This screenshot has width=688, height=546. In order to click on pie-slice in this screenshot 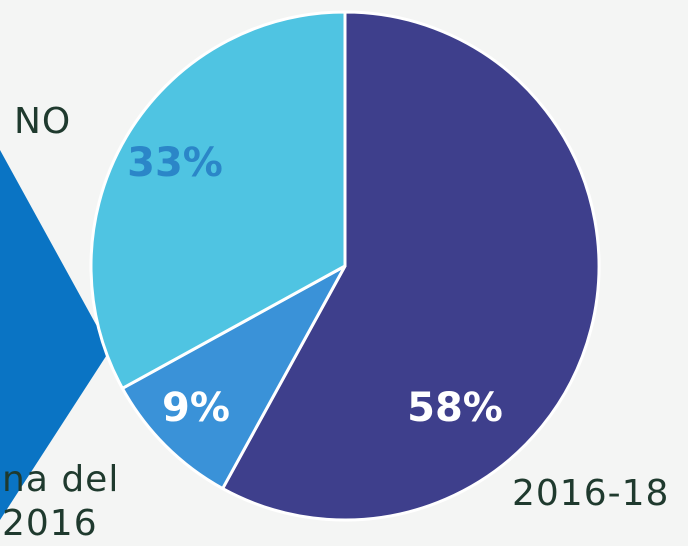, I will do `click(233, 377)`.